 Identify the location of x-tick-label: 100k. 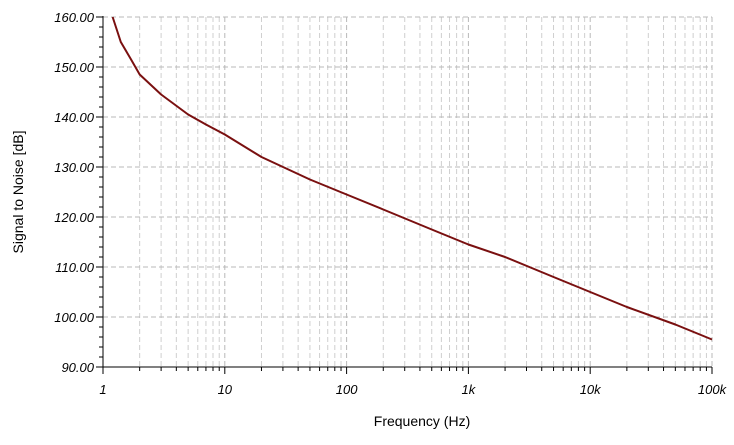
(713, 389).